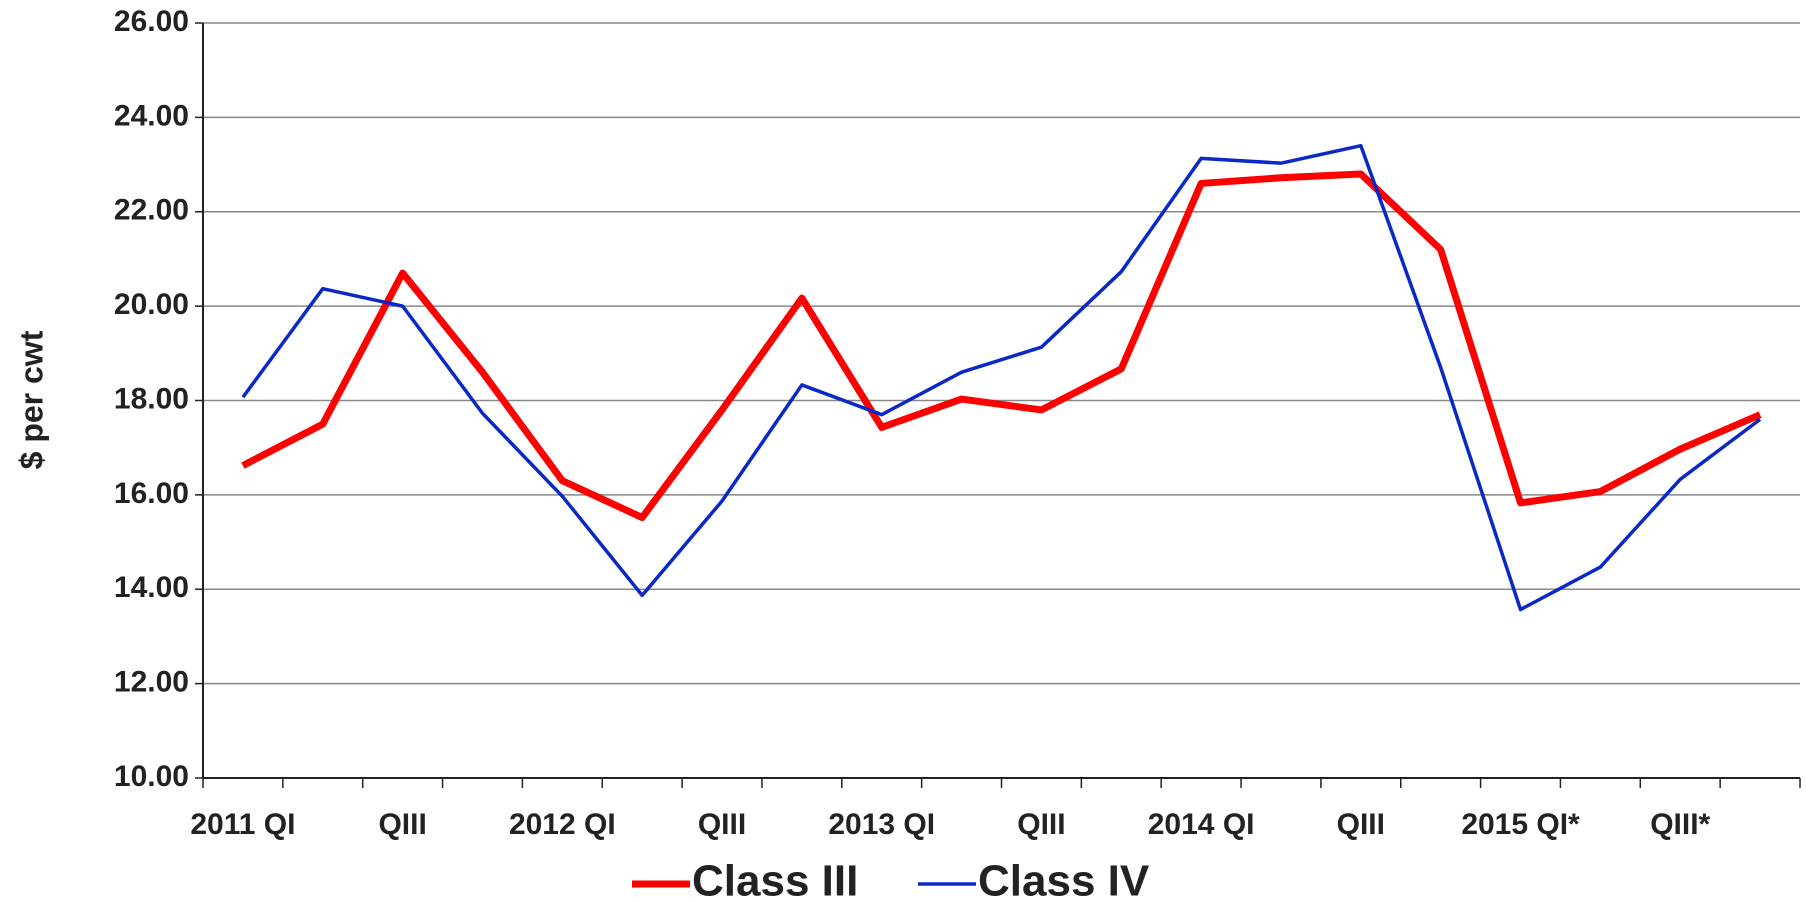 This screenshot has width=1806, height=902. What do you see at coordinates (1201, 824) in the screenshot?
I see `x-tick-label: 2014 QI` at bounding box center [1201, 824].